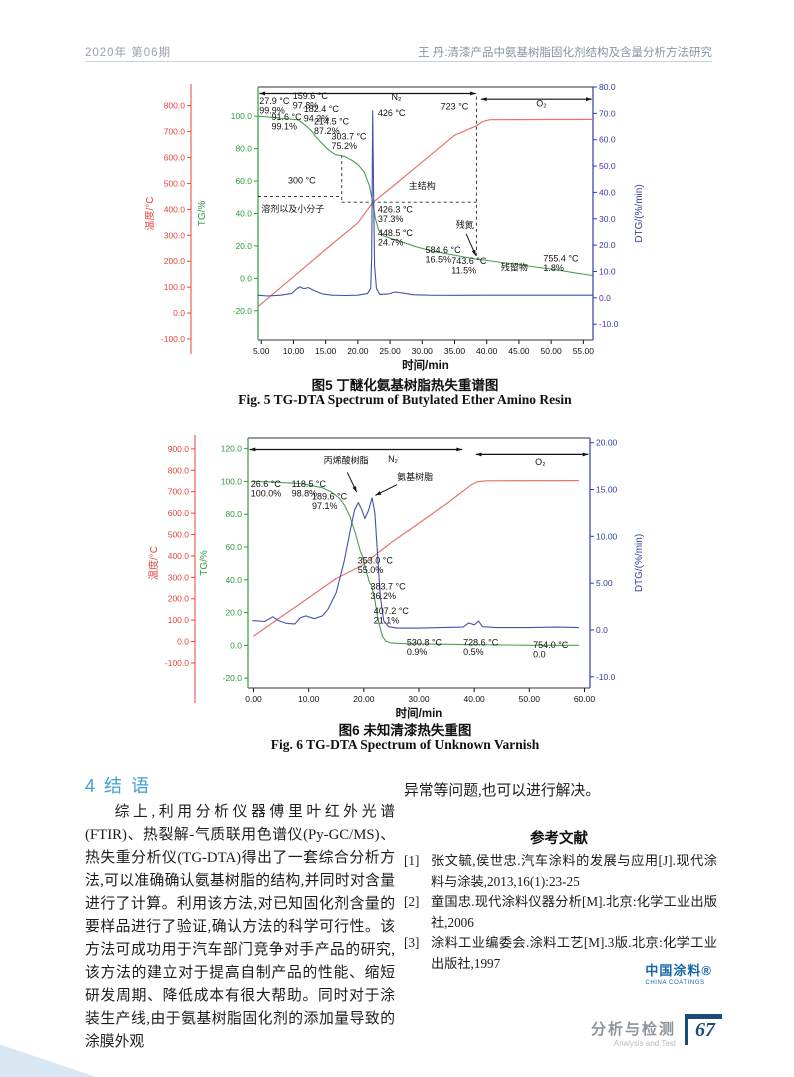 The width and height of the screenshot is (794, 1077). Describe the element at coordinates (560, 912) in the screenshot. I see `reference-item: [2] 童国忠.现代涂料仪器分析[M].北京:化学工业出版社,2006` at that location.